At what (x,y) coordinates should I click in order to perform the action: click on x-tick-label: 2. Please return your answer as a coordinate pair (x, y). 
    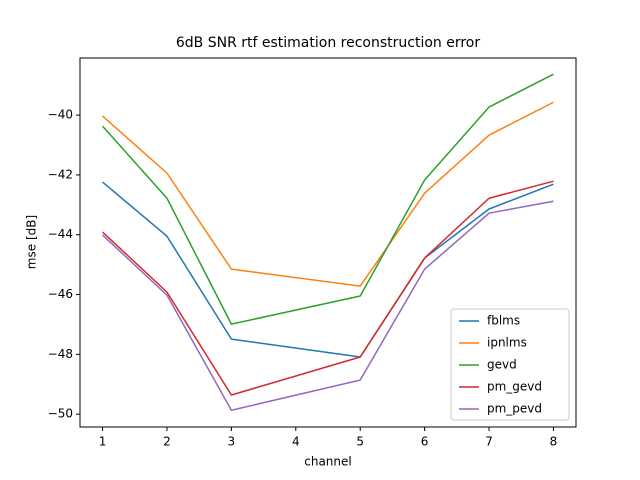
    Looking at the image, I should click on (167, 442).